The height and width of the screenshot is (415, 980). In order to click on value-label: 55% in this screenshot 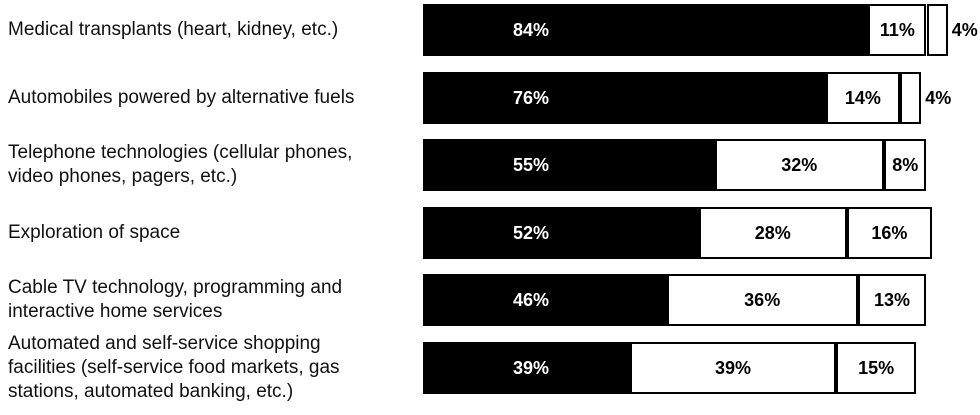, I will do `click(531, 165)`.